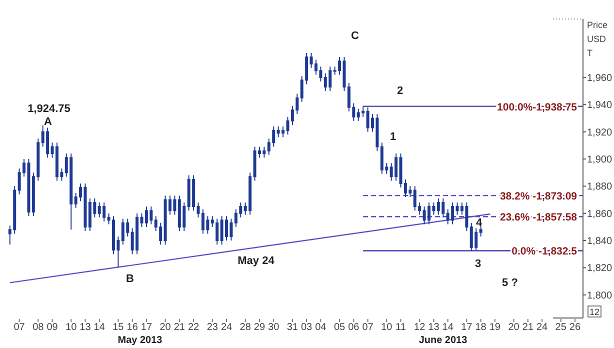 The height and width of the screenshot is (348, 614). What do you see at coordinates (194, 327) in the screenshot?
I see `x-tick-label: 22` at bounding box center [194, 327].